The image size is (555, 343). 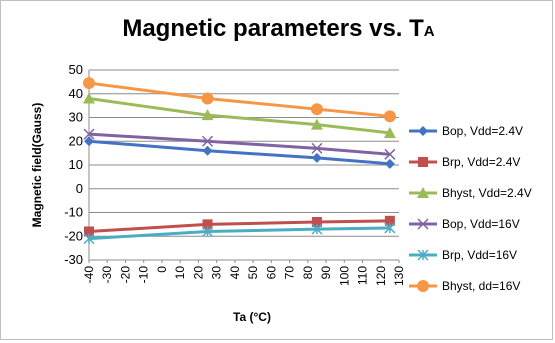 What do you see at coordinates (253, 273) in the screenshot?
I see `x-tick-label: 50` at bounding box center [253, 273].